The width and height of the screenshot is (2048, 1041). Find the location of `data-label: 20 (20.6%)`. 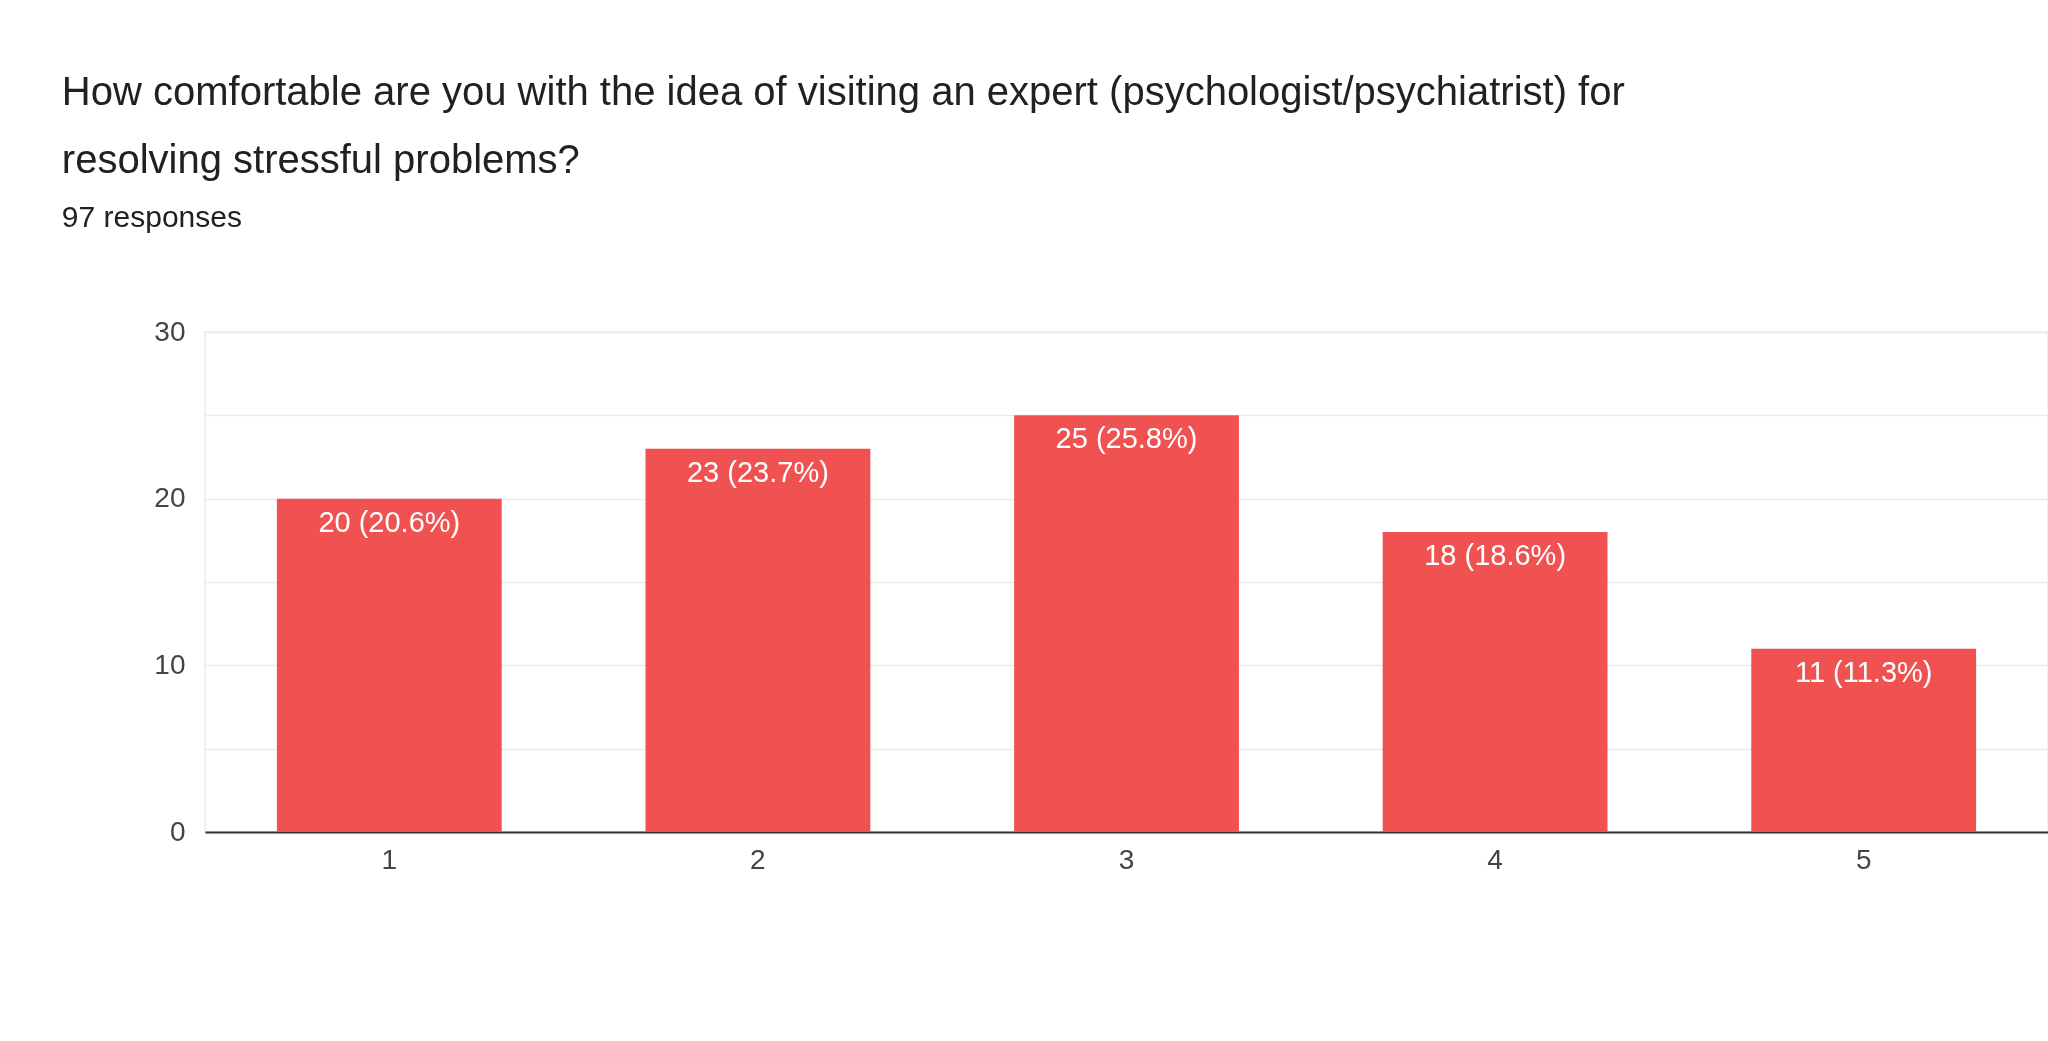

data-label: 20 (20.6%) is located at coordinates (389, 521).